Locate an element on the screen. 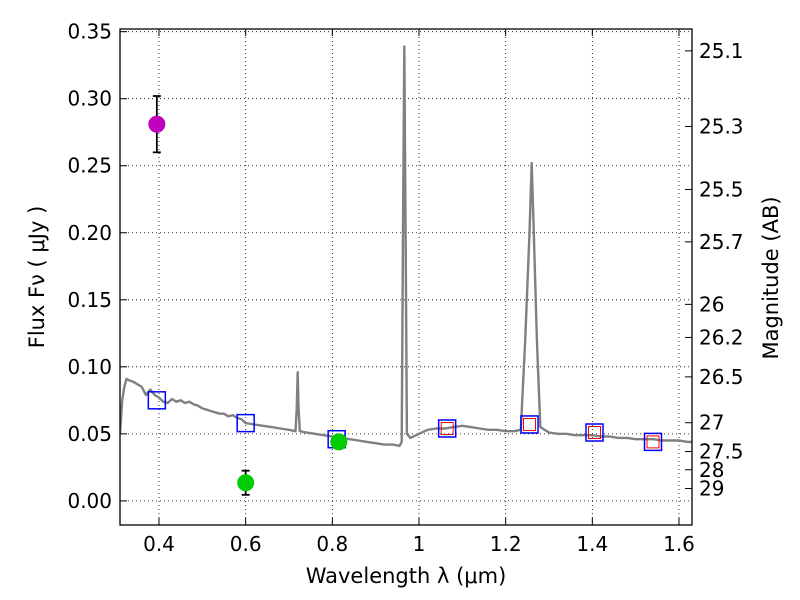 The image size is (800, 600). y-axis-label: Flux Fν ( μJy ) is located at coordinates (37, 277).